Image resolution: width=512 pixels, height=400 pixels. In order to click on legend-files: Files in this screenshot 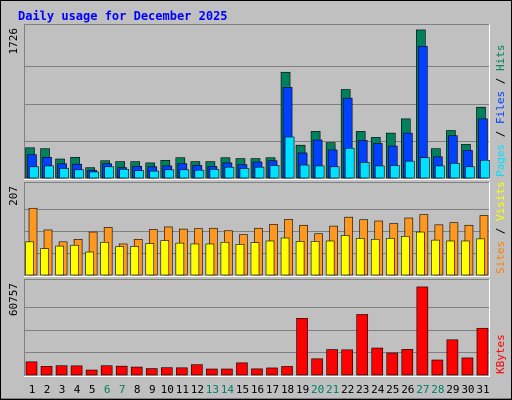, I will do `click(500, 107)`.